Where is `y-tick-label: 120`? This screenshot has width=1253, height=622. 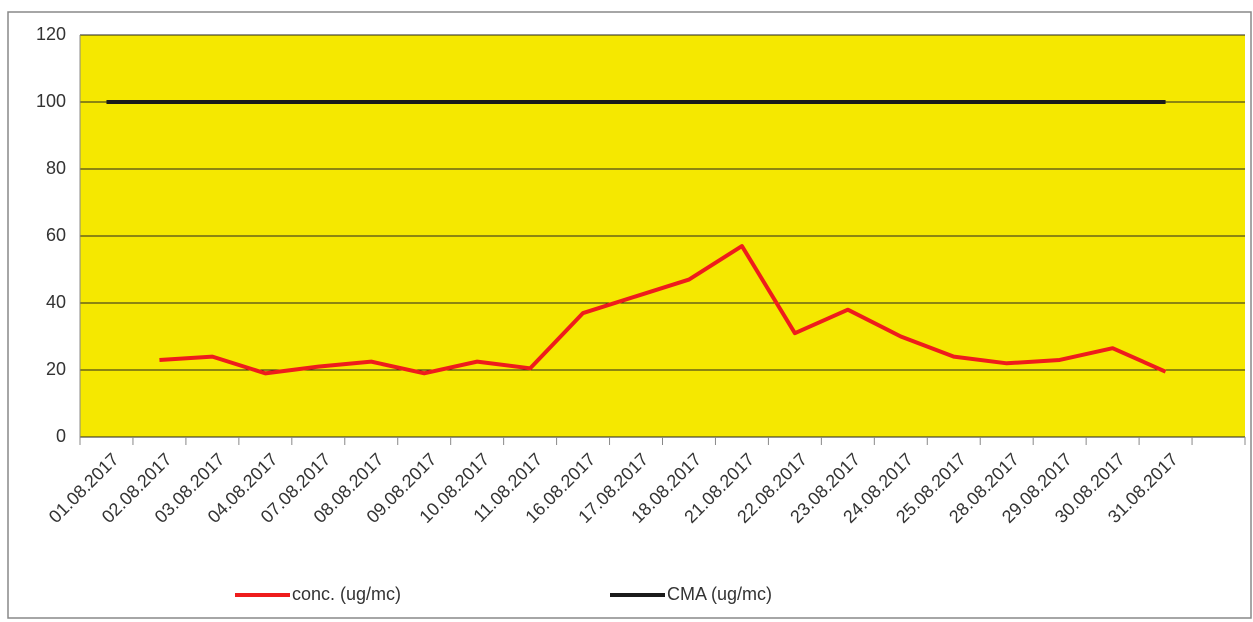 y-tick-label: 120 is located at coordinates (51, 34).